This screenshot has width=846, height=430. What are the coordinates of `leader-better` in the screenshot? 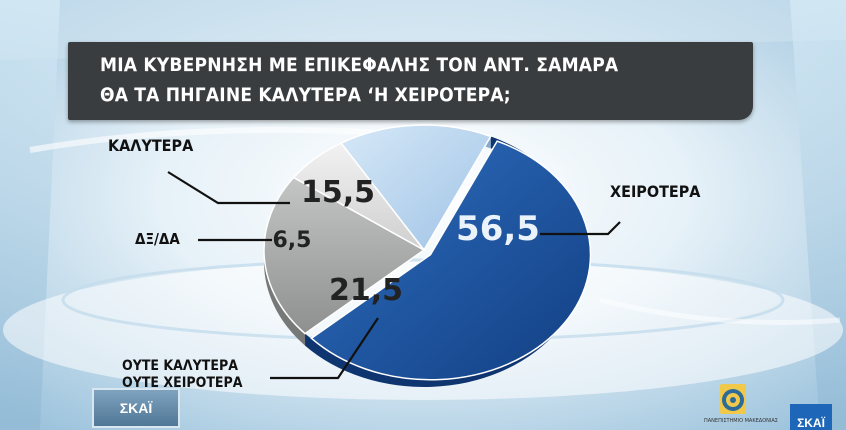 It's located at (228, 188).